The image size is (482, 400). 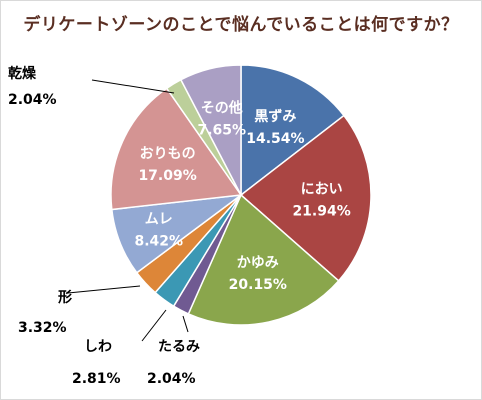 I want to click on slice-label-0: 黒ずみ, so click(x=275, y=116).